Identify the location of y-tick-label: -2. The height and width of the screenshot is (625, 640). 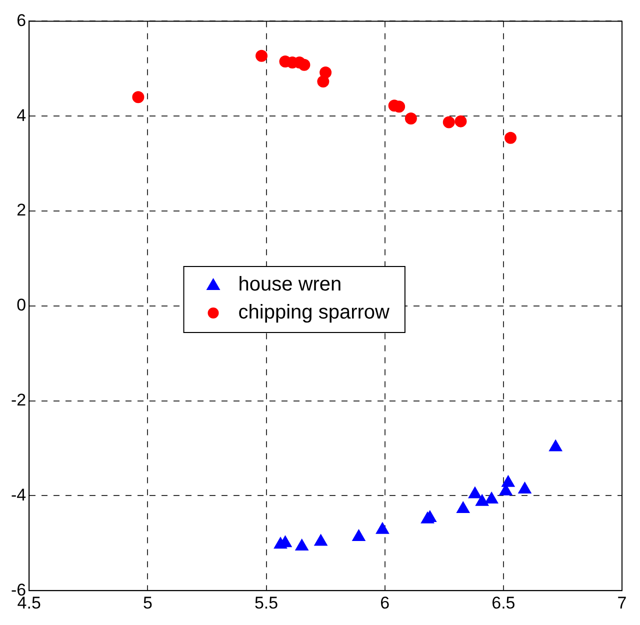
(18, 400).